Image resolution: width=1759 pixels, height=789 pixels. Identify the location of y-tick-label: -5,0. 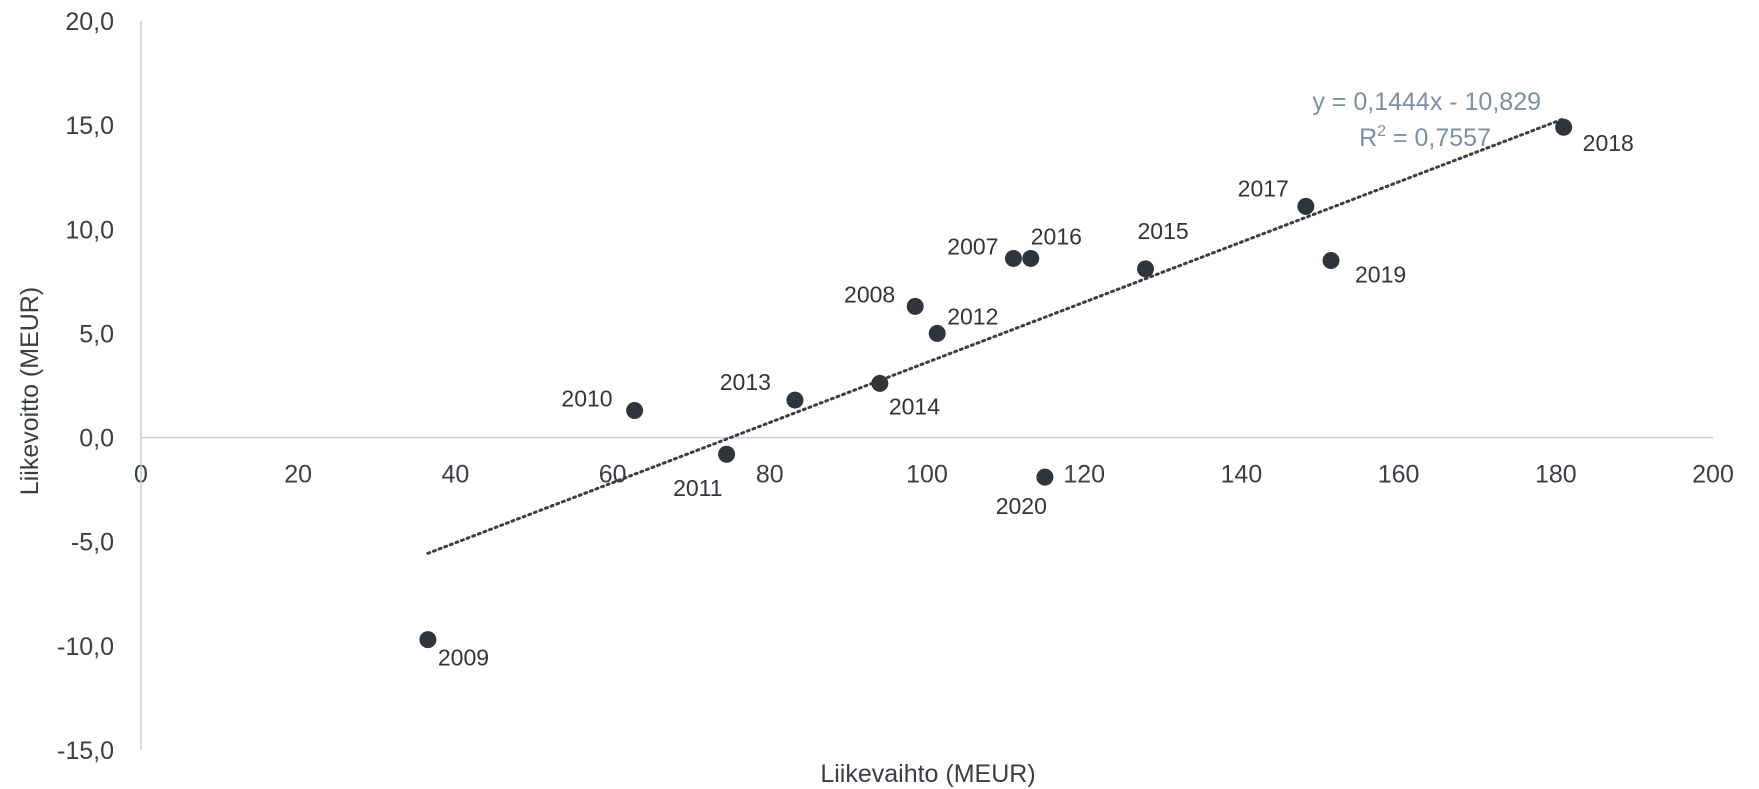
(92, 543).